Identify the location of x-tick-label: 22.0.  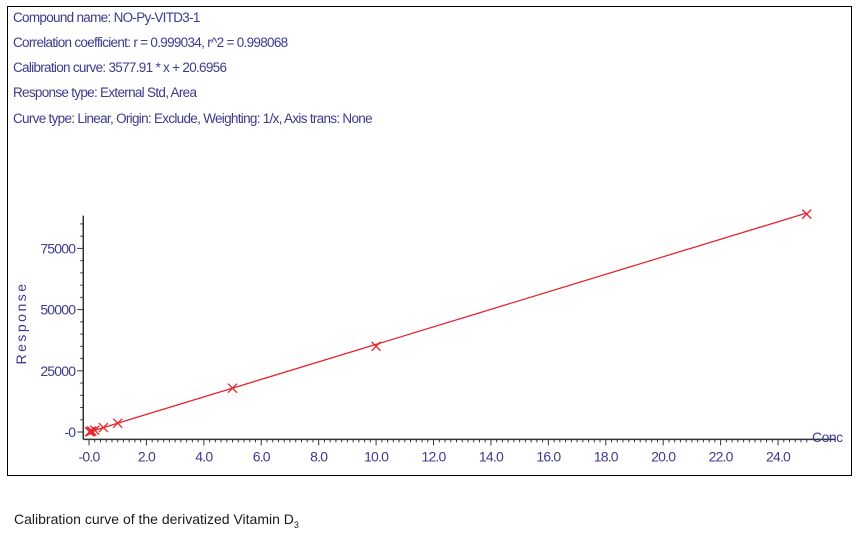
(721, 456).